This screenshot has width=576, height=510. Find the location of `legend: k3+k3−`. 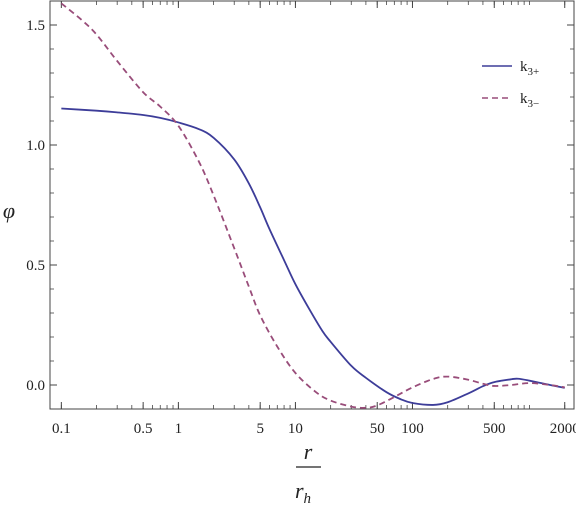

legend: k3+k3− is located at coordinates (510, 84).